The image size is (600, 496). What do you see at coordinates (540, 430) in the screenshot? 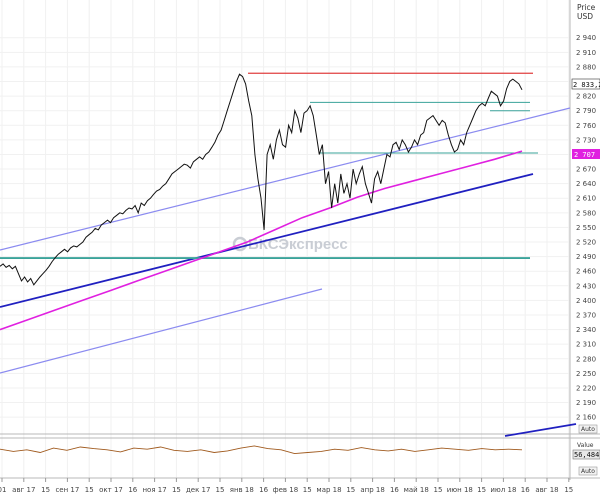
I see `trend-line-projection` at bounding box center [540, 430].